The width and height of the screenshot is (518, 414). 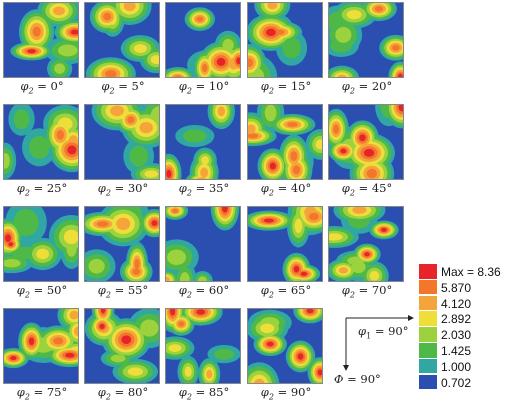 I want to click on odf-panel: φ2 = 0°, so click(x=42, y=49).